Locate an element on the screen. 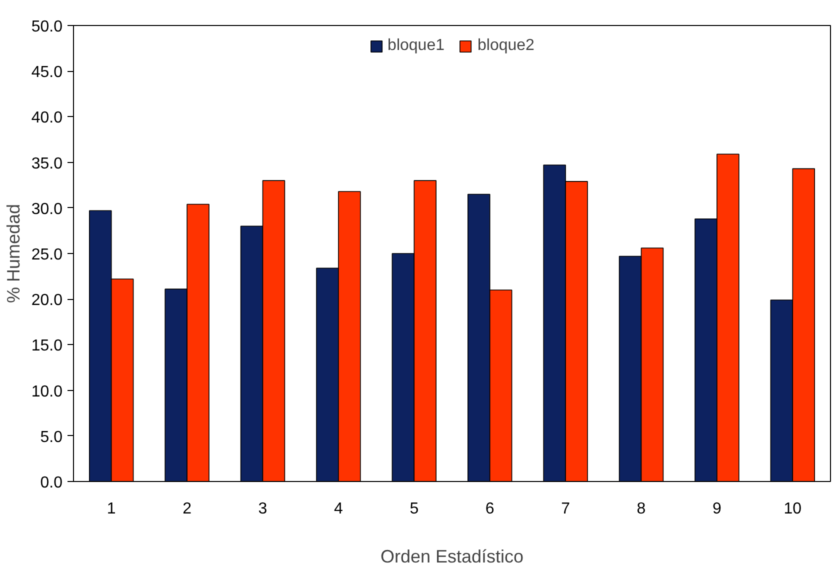 The image size is (834, 569). y-tick-label: 5.0 is located at coordinates (51, 437).